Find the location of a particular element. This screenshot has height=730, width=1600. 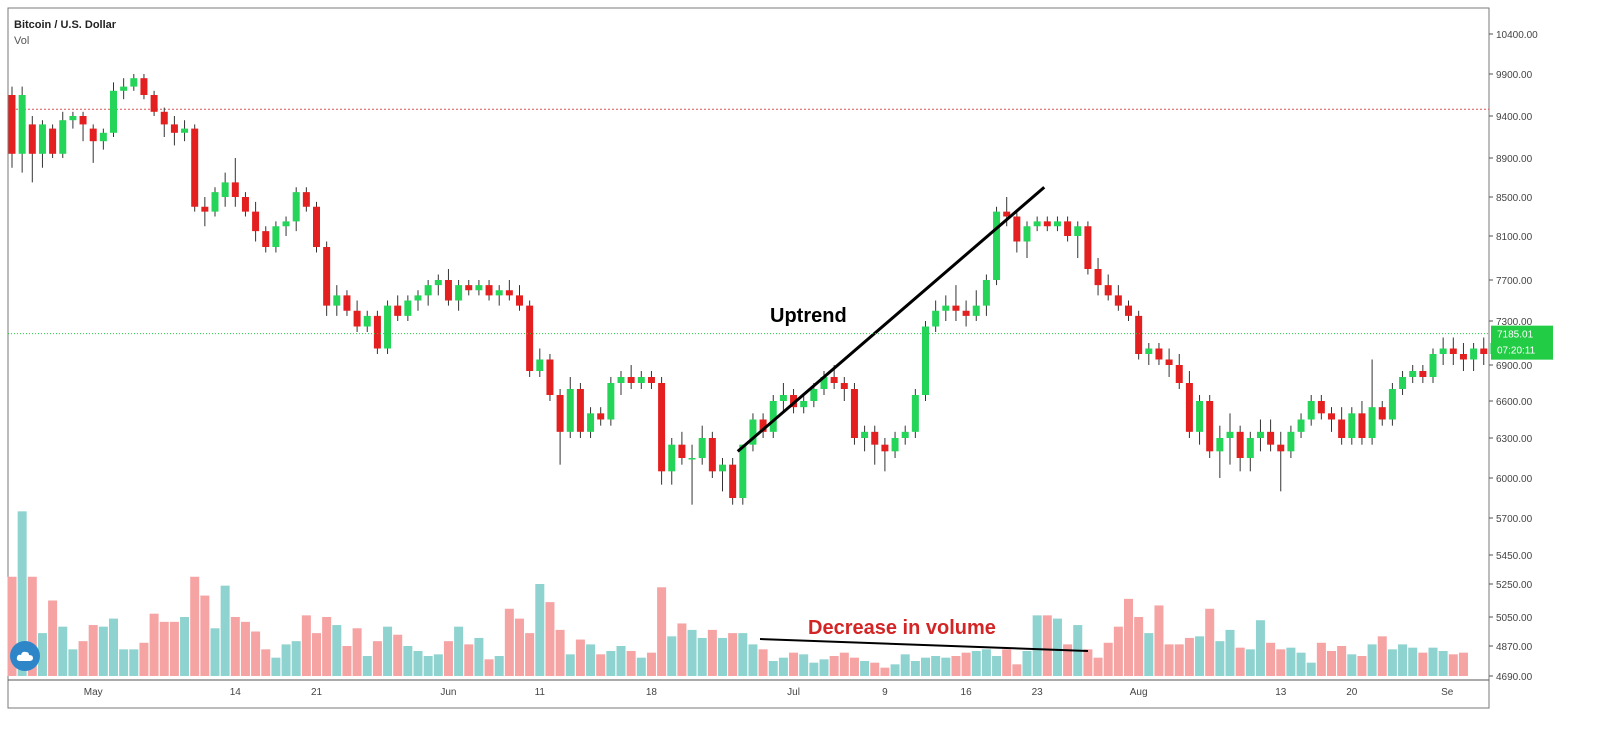

last-price-label: 7185.01 is located at coordinates (1515, 335).